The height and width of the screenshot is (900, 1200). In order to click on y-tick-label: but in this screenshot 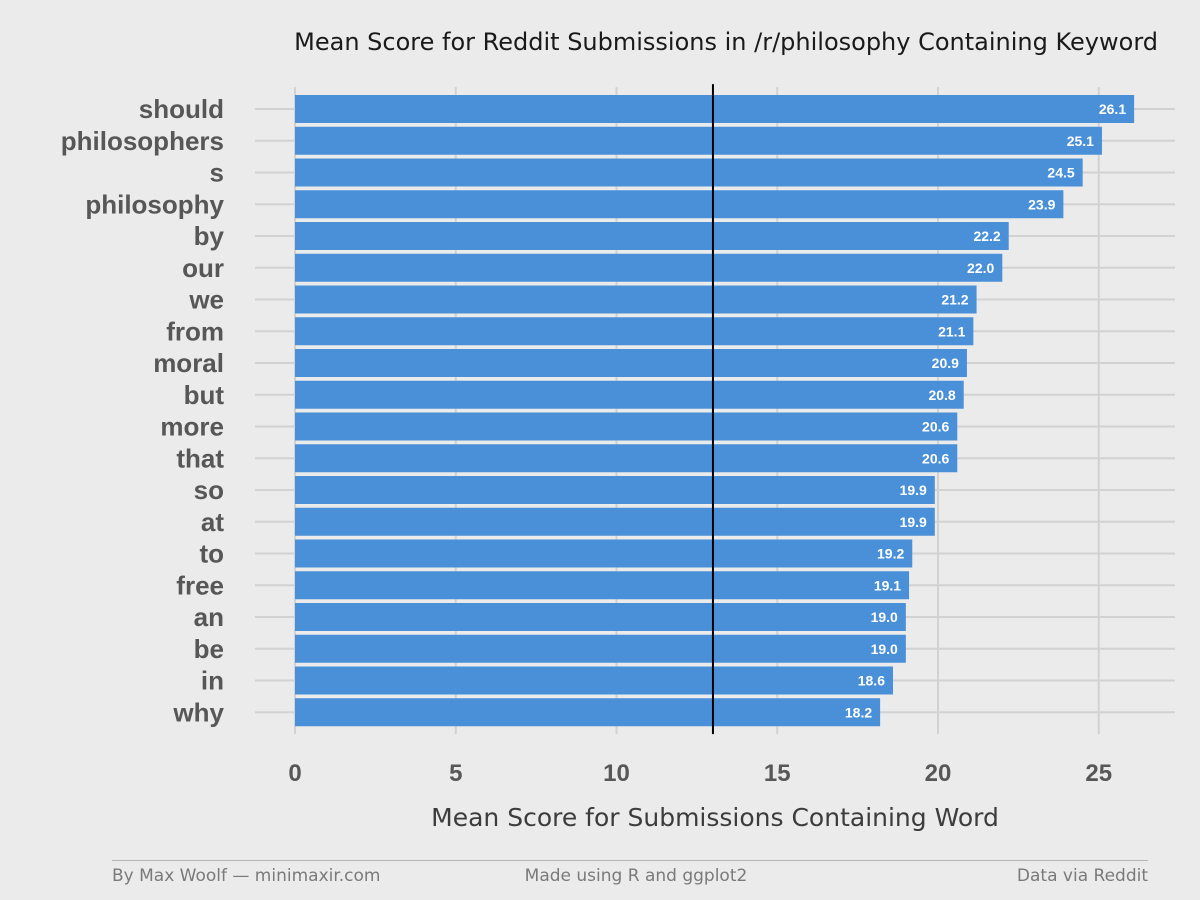, I will do `click(204, 395)`.